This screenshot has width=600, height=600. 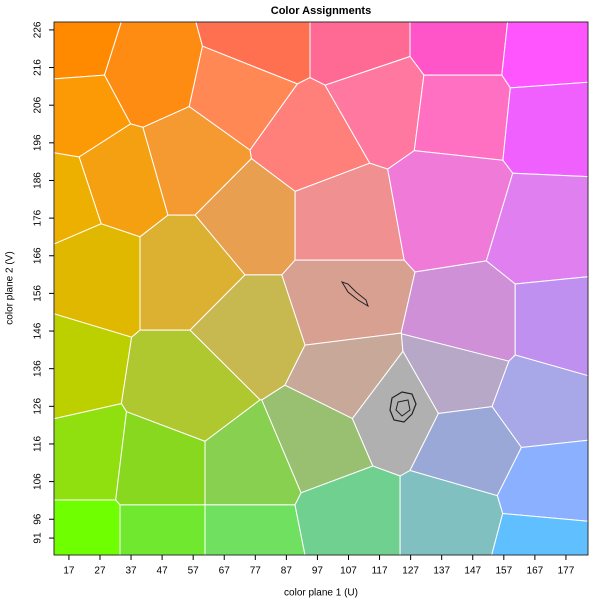 What do you see at coordinates (348, 571) in the screenshot?
I see `x-tick-label: 107` at bounding box center [348, 571].